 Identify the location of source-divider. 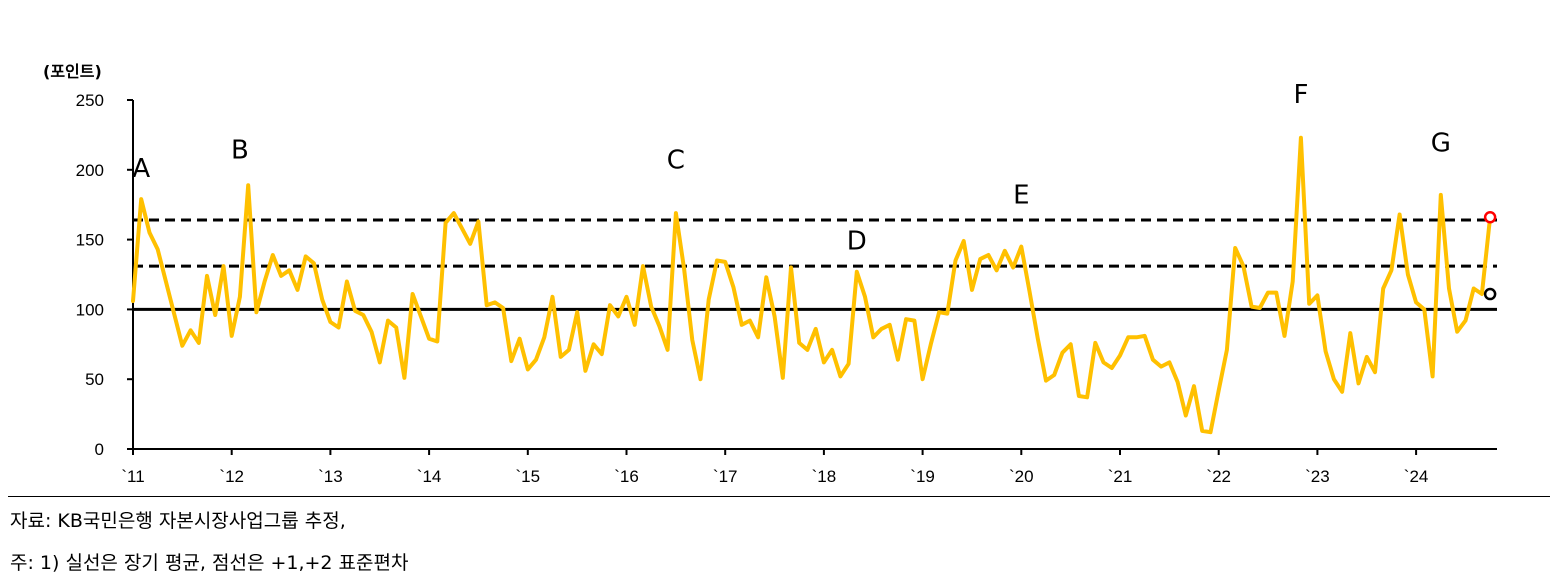
(779, 496).